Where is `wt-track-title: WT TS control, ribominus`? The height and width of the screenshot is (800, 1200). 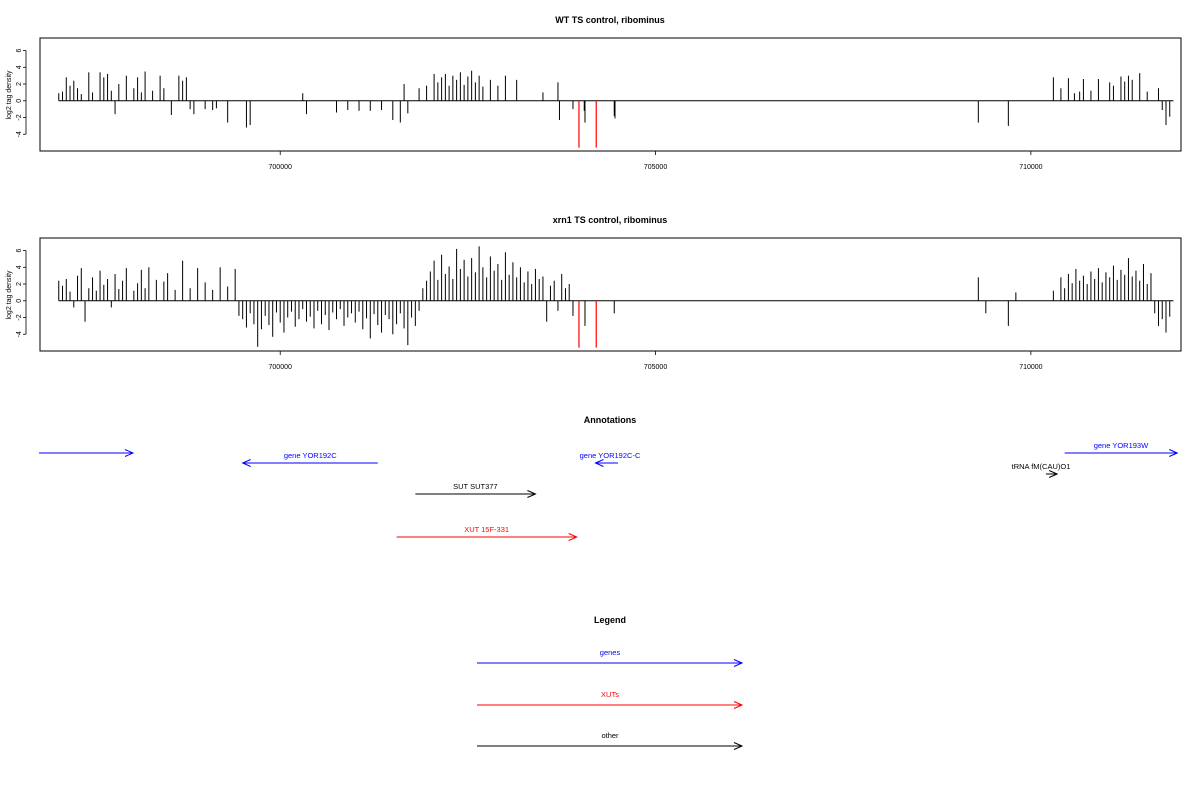 wt-track-title: WT TS control, ribominus is located at coordinates (610, 20).